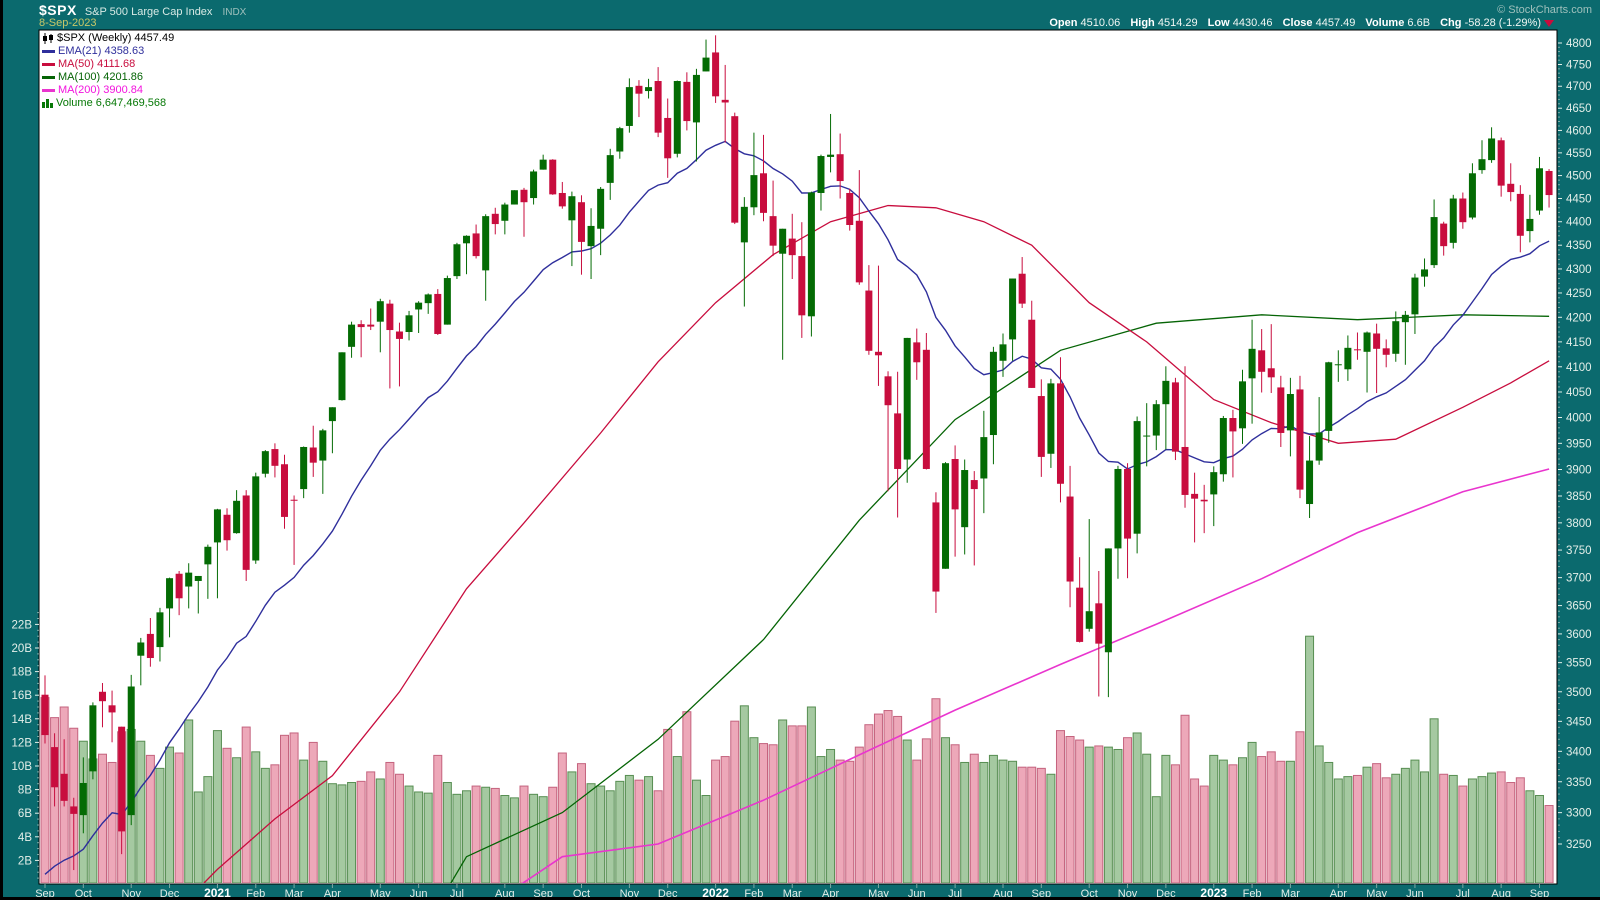  I want to click on volume-label: Volume, so click(1385, 23).